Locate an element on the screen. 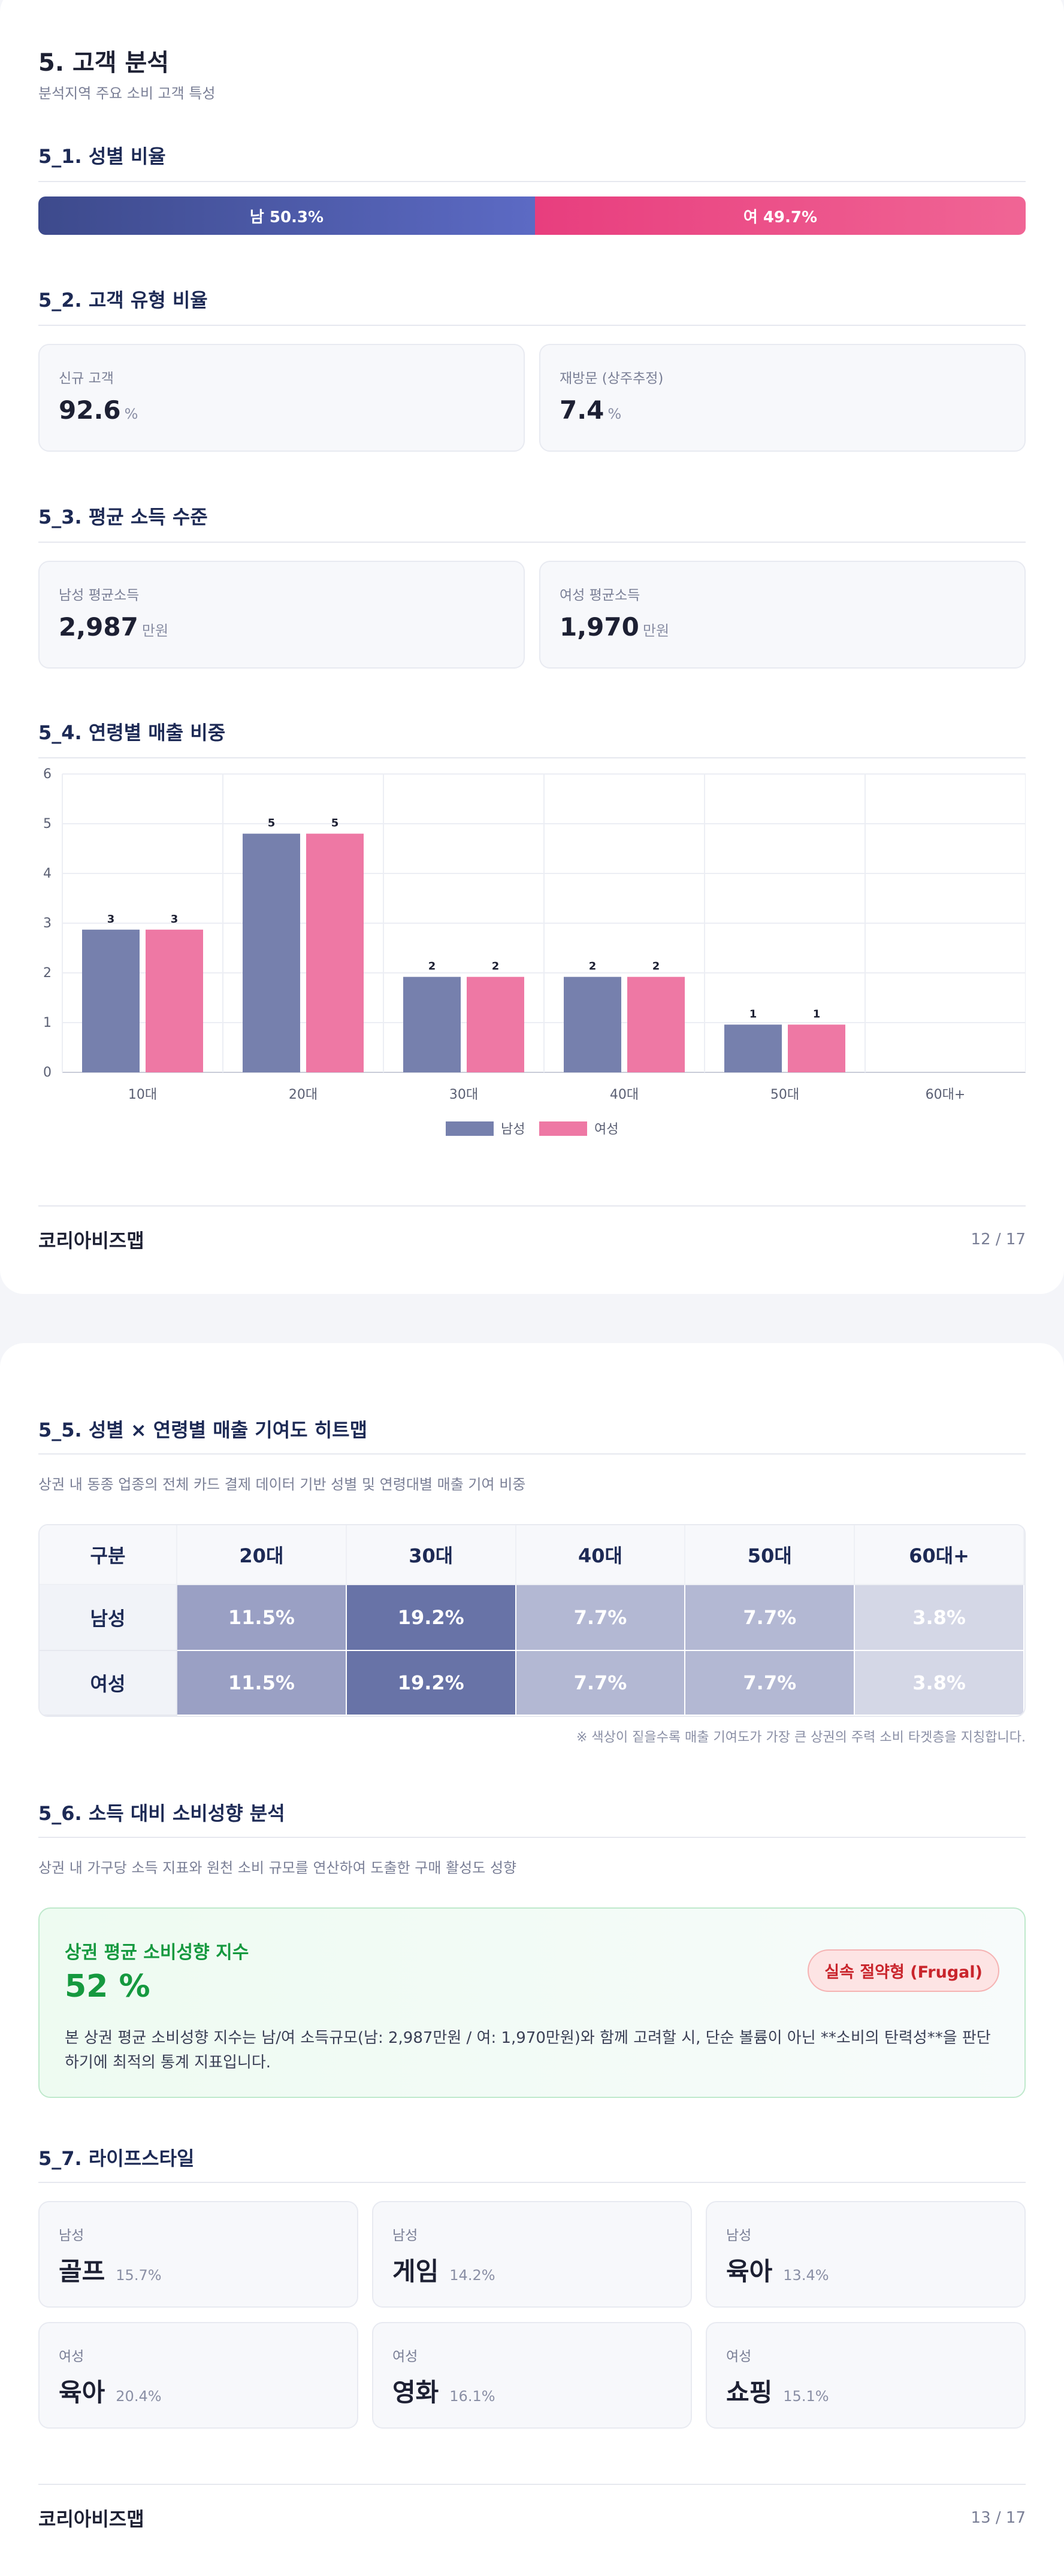 This screenshot has height=2576, width=1064. x-tick-label: 60대+ is located at coordinates (946, 1094).